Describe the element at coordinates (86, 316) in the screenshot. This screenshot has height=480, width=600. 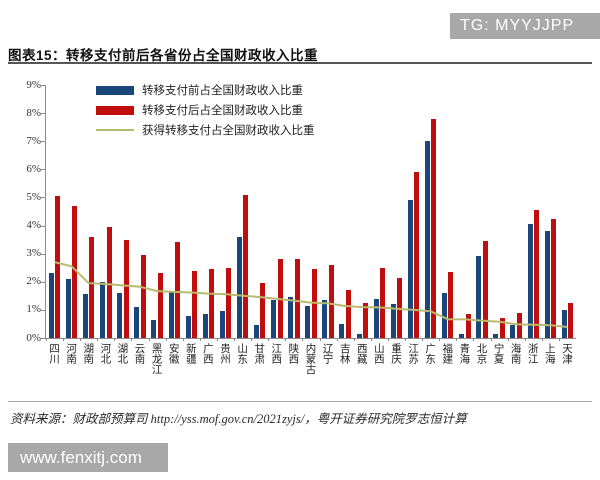
I see `bar-before-湖南` at that location.